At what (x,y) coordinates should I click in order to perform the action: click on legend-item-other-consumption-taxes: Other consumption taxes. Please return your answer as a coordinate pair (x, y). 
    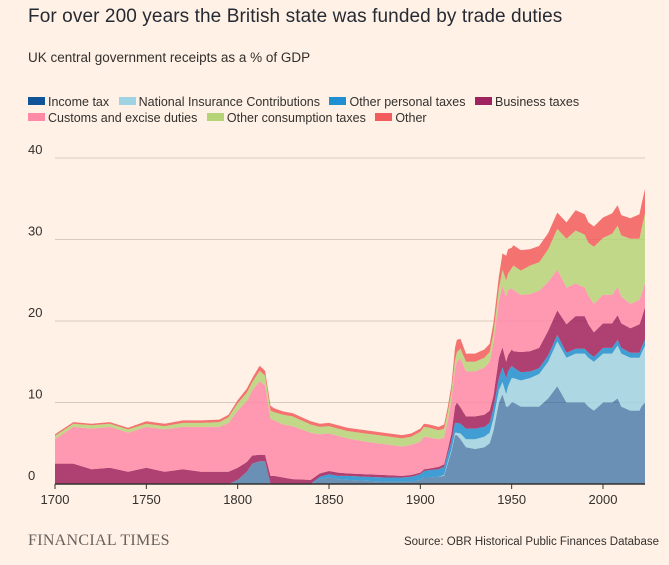
    Looking at the image, I should click on (286, 118).